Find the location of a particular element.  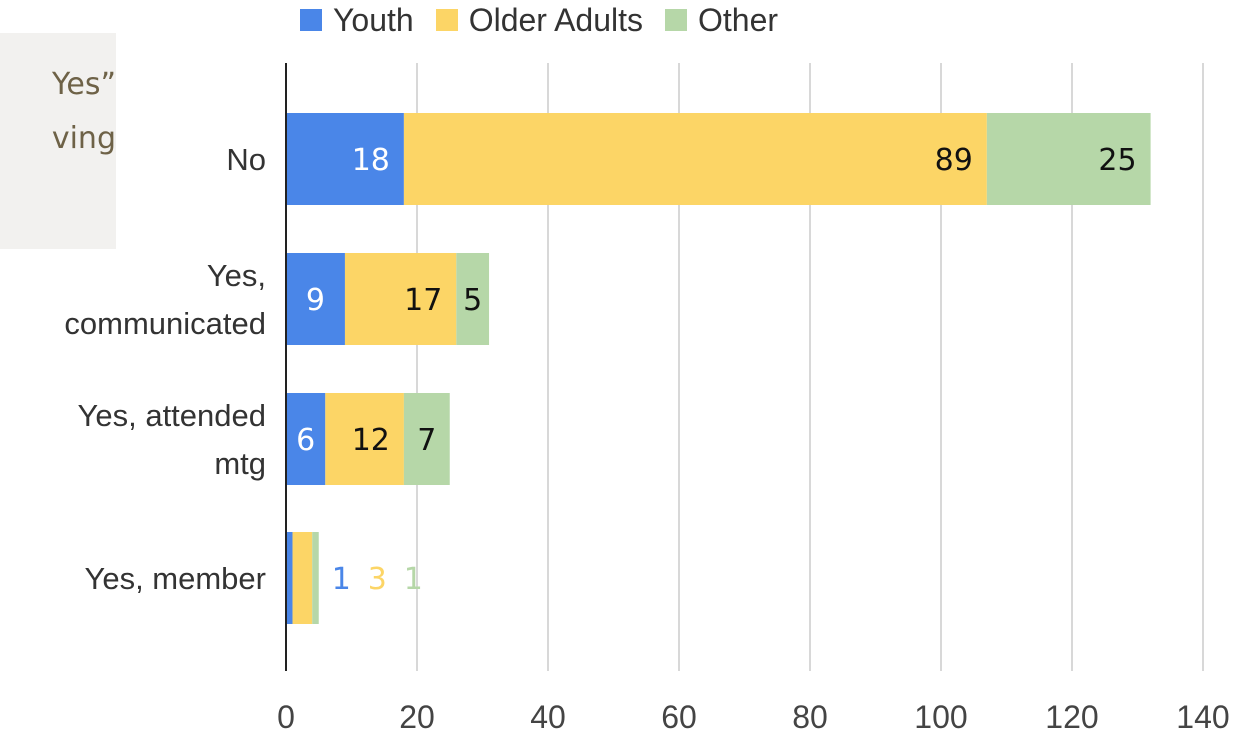

x-tick-label: 40 is located at coordinates (548, 715).